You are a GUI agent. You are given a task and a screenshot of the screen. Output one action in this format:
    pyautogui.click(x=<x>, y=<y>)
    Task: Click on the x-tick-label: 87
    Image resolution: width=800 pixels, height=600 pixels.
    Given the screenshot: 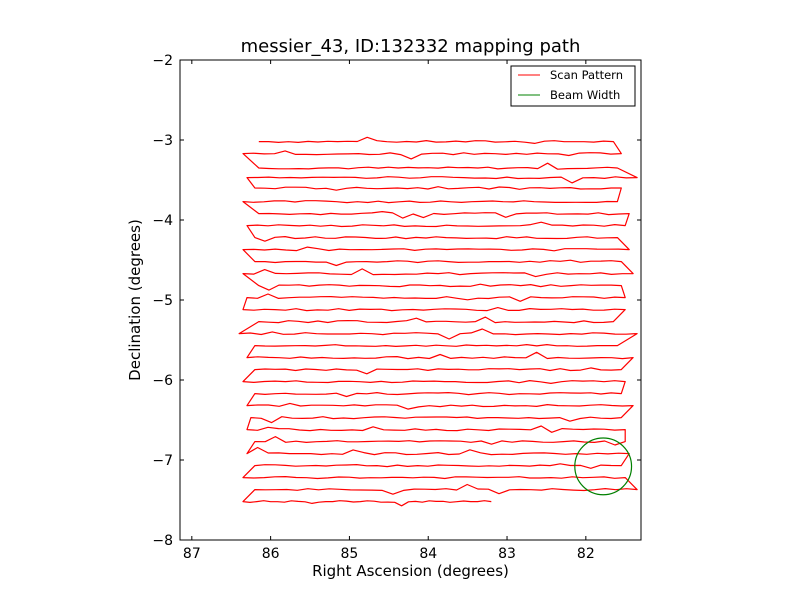 What is the action you would take?
    pyautogui.click(x=192, y=554)
    